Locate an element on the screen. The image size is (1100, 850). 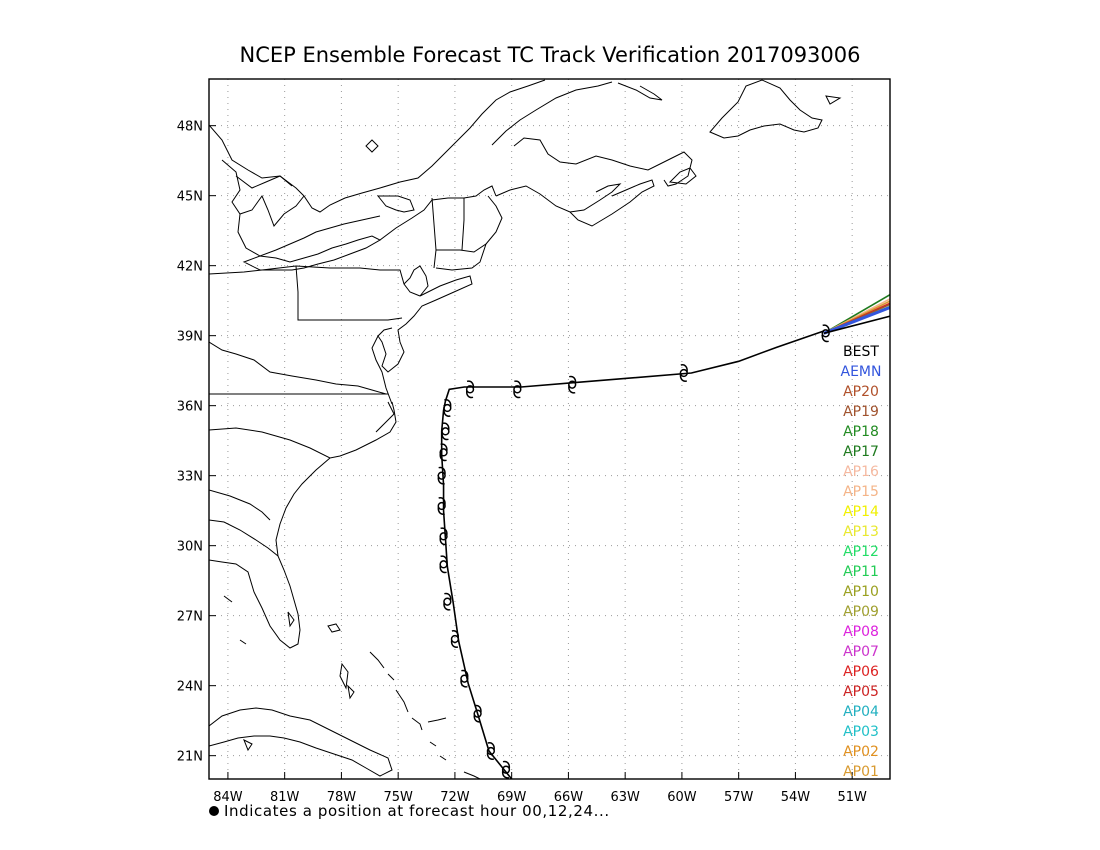
legend-item-ap03: AP03 is located at coordinates (861, 732).